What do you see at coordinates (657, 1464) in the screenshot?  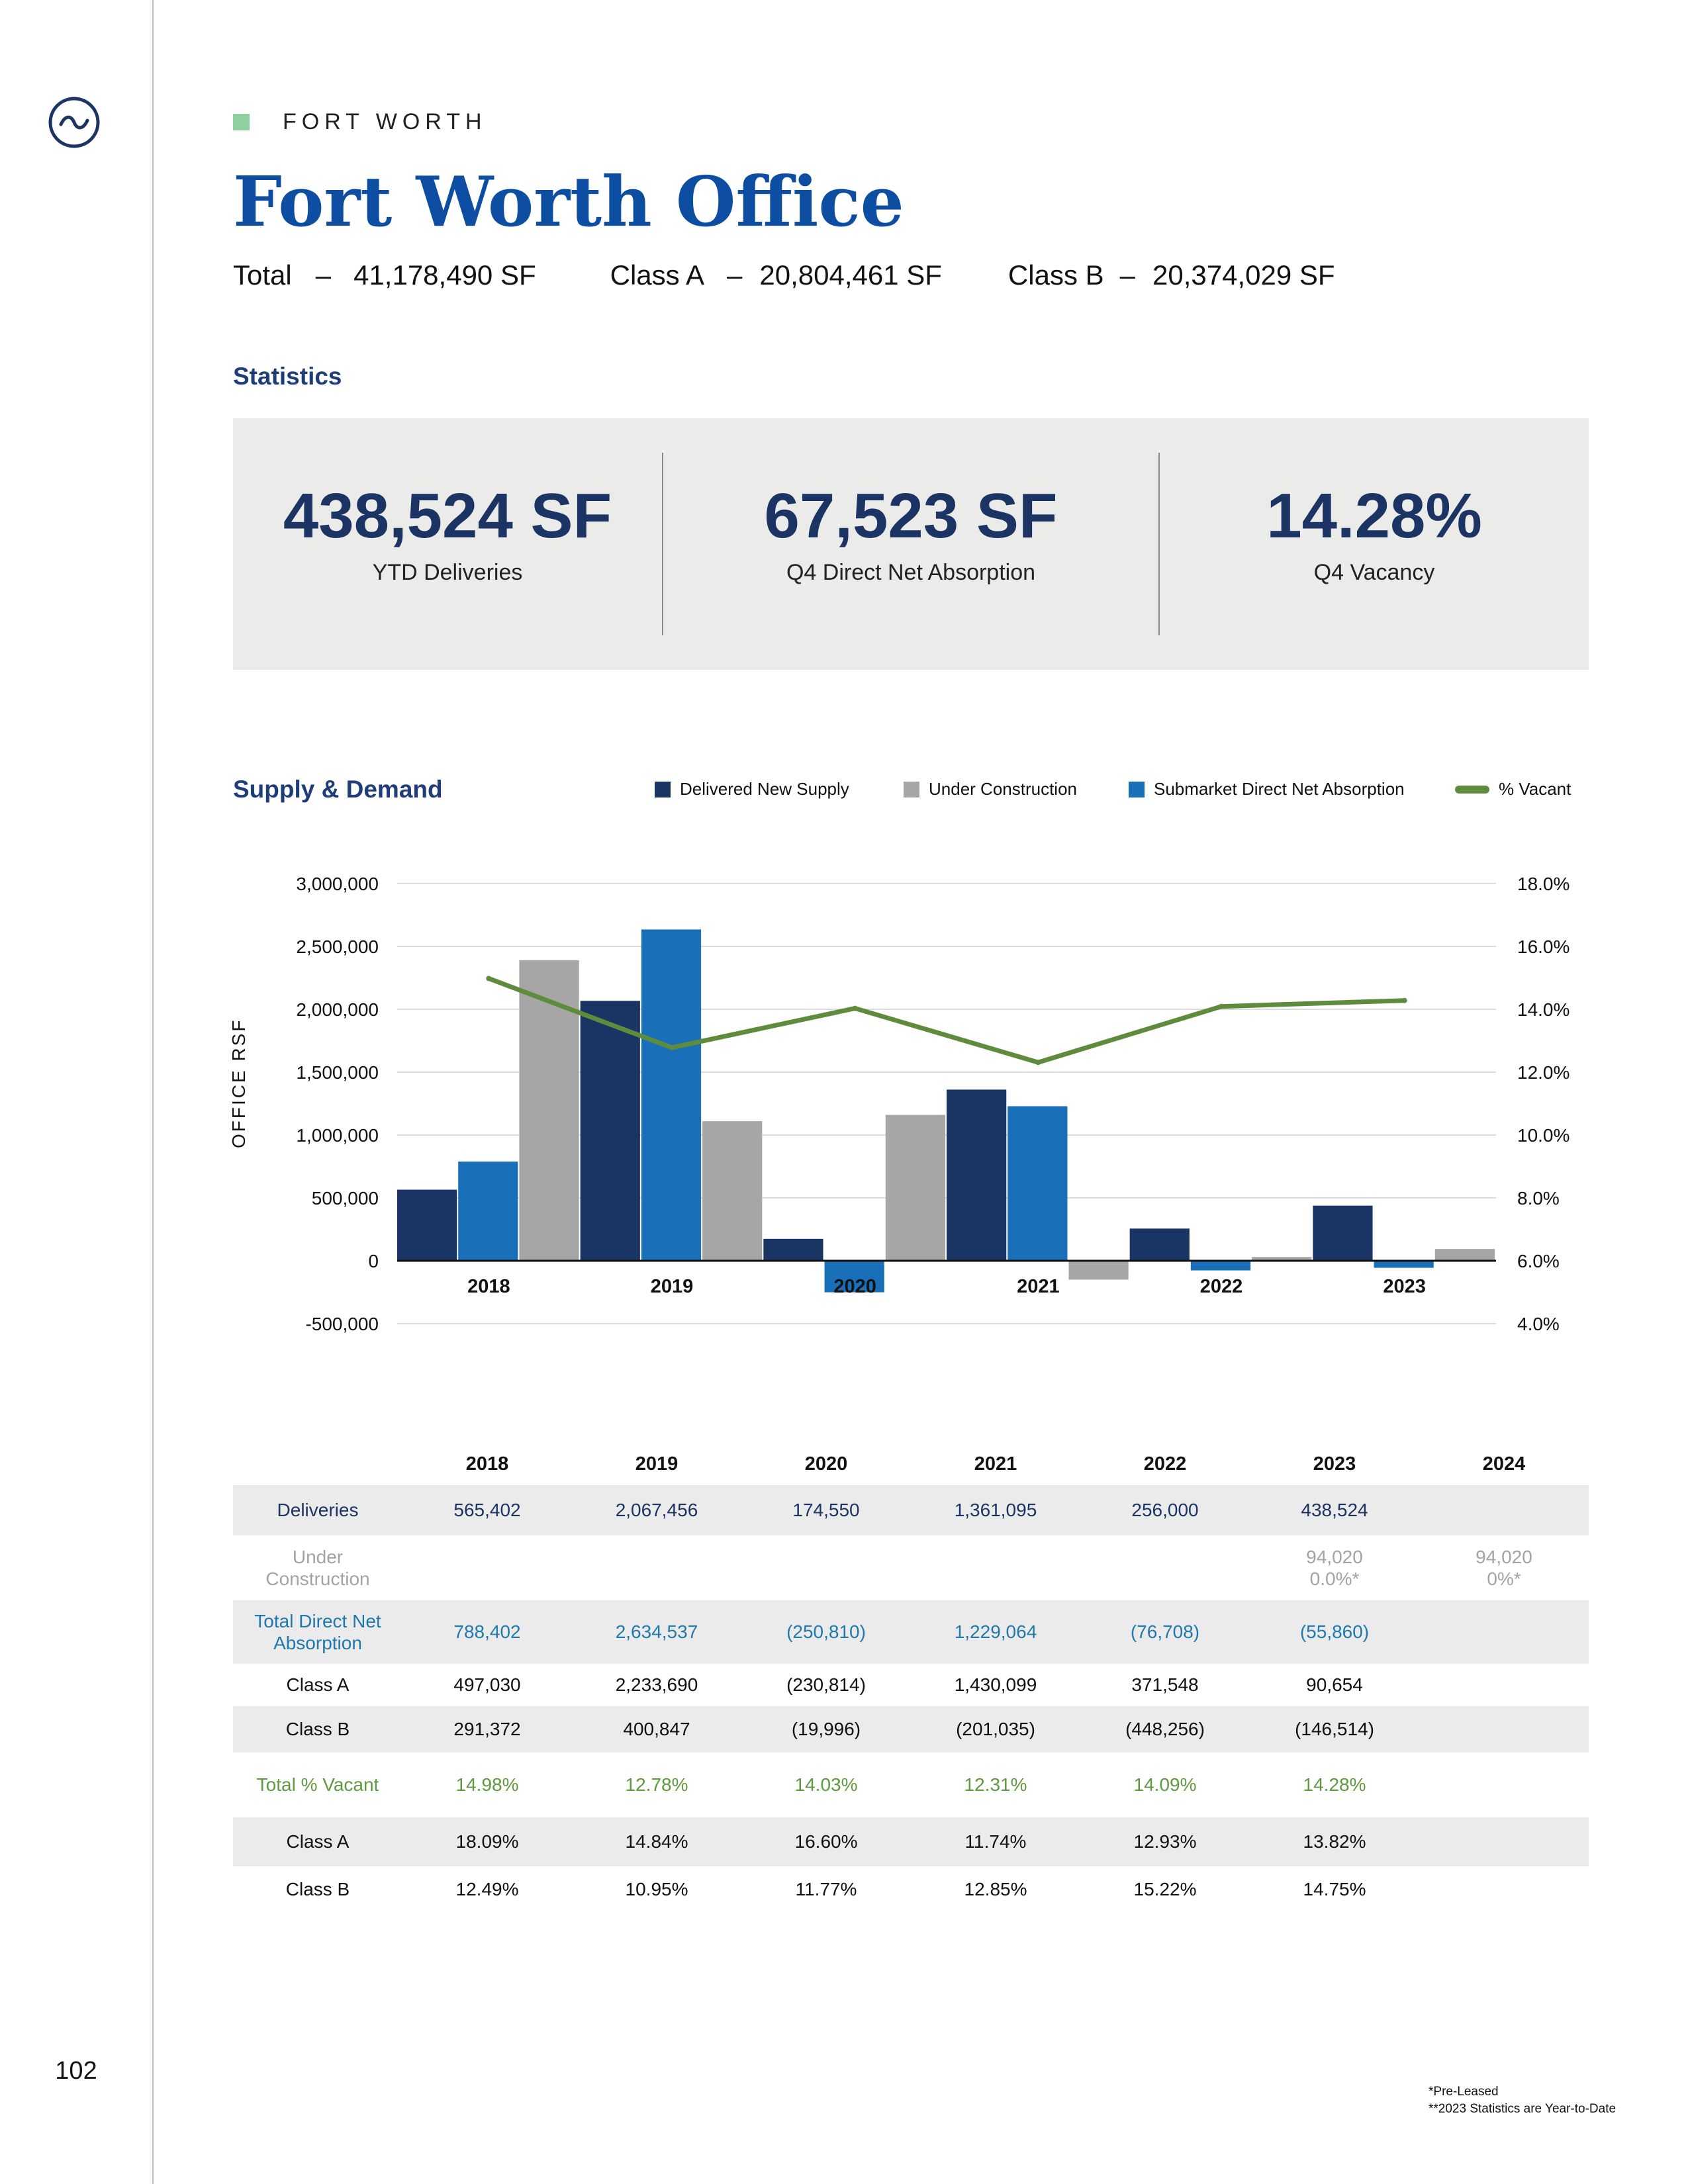 I see `table-header-year: 2019` at bounding box center [657, 1464].